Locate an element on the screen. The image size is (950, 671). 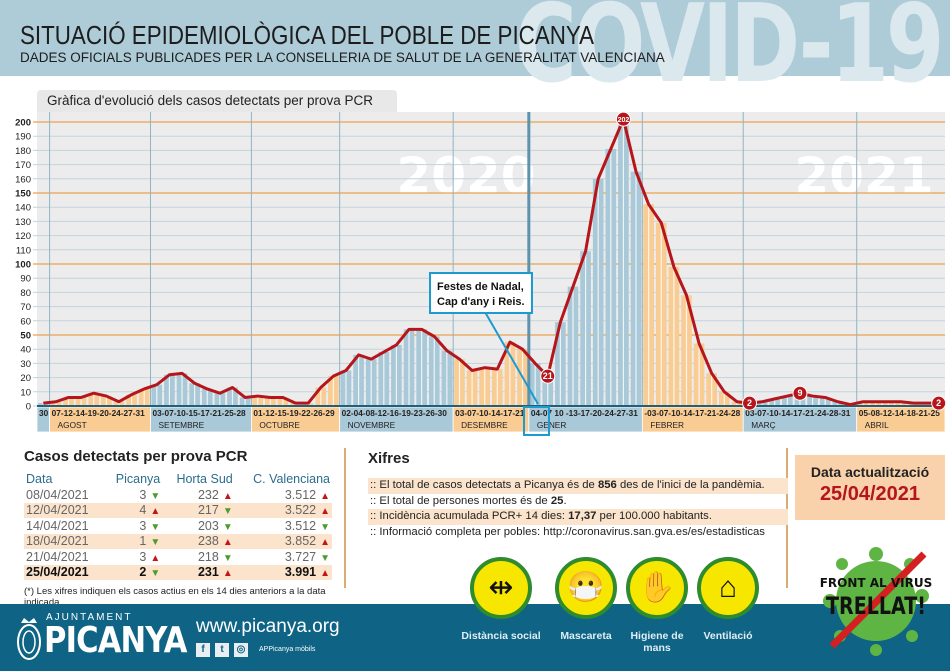
table-row: 14/04/2021 3 ▼ 203 ▼ 3.512 ▼ is located at coordinates (178, 526).